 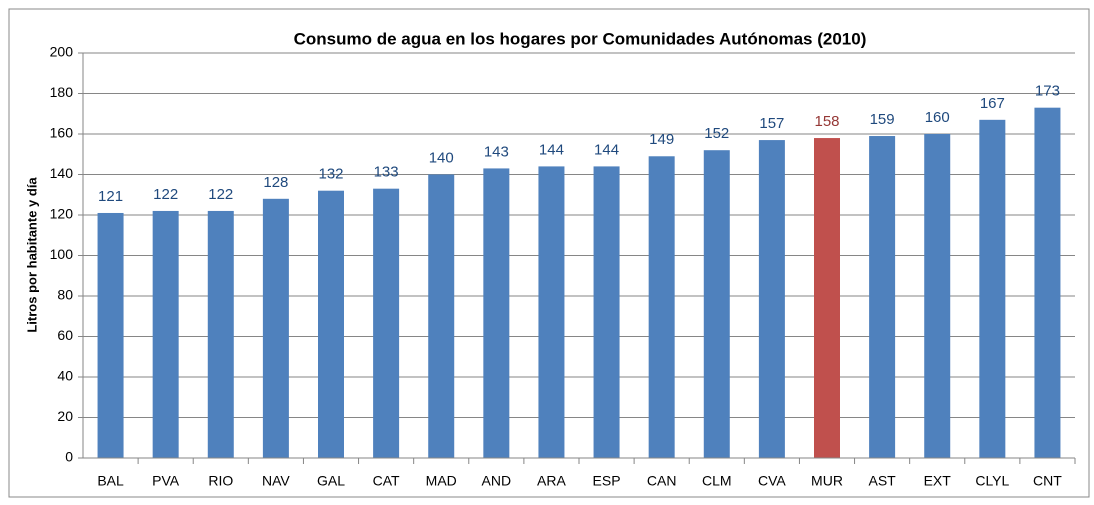 What do you see at coordinates (65, 335) in the screenshot?
I see `y-tick-label: 60` at bounding box center [65, 335].